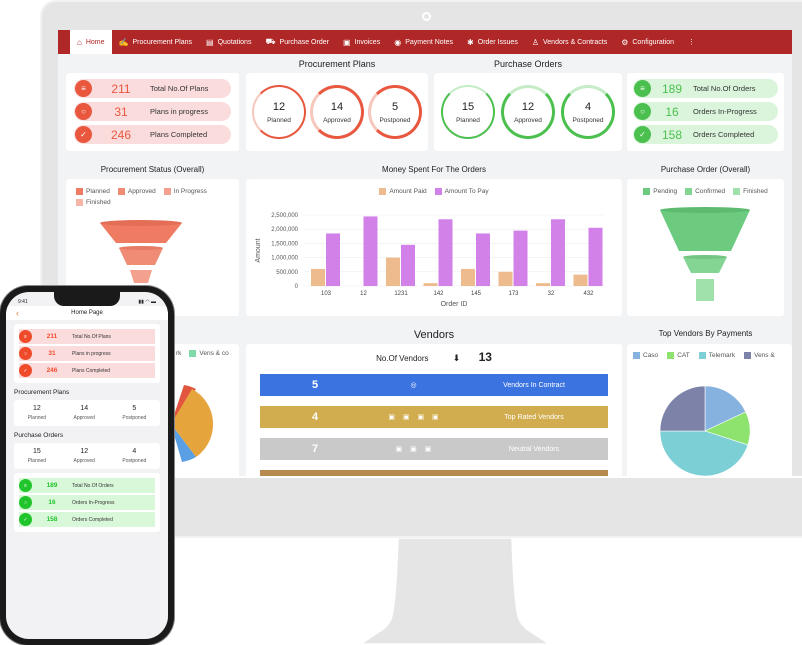 The width and height of the screenshot is (802, 645). What do you see at coordinates (645, 355) in the screenshot?
I see `legend-caso: Caso` at bounding box center [645, 355].